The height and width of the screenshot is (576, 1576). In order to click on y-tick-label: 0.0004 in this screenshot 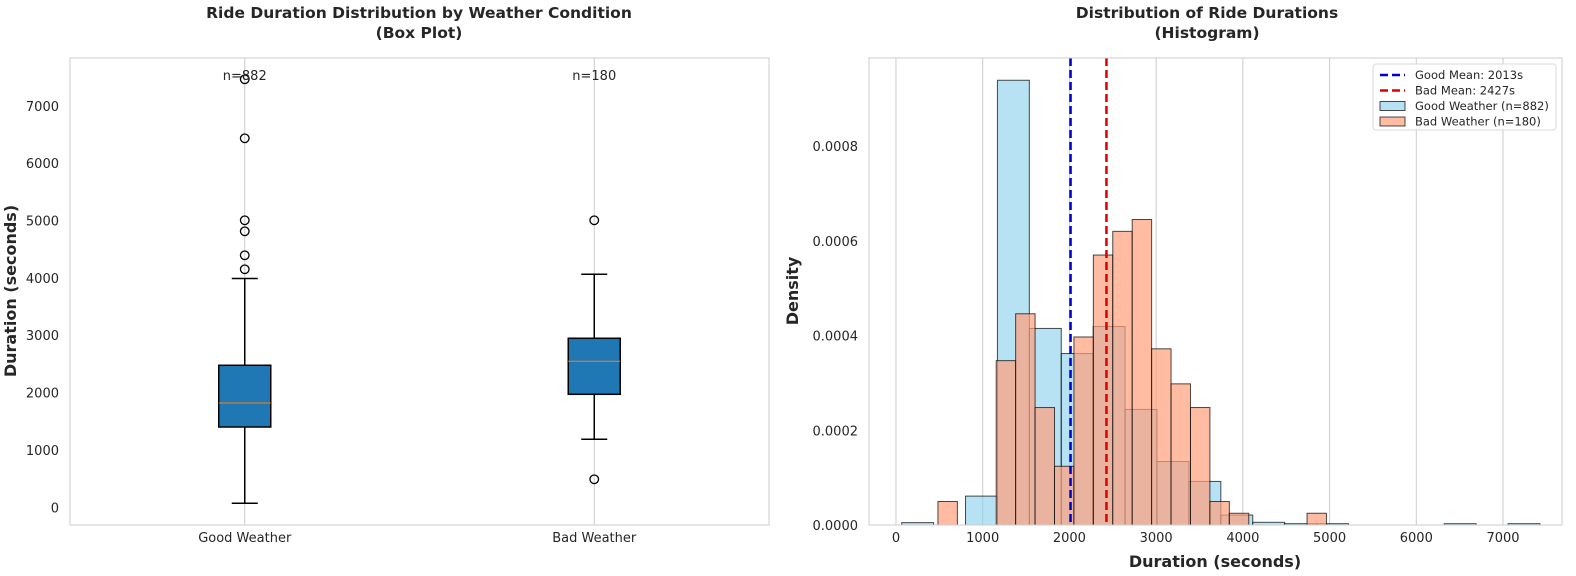, I will do `click(836, 337)`.